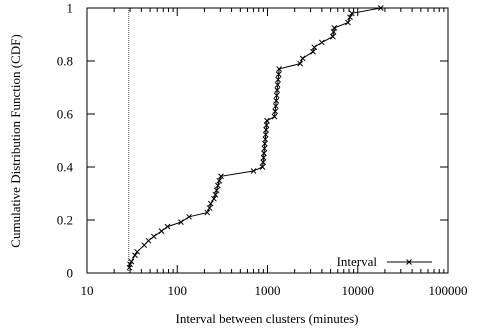 The width and height of the screenshot is (477, 329). What do you see at coordinates (70, 8) in the screenshot?
I see `y-tick-label: 1` at bounding box center [70, 8].